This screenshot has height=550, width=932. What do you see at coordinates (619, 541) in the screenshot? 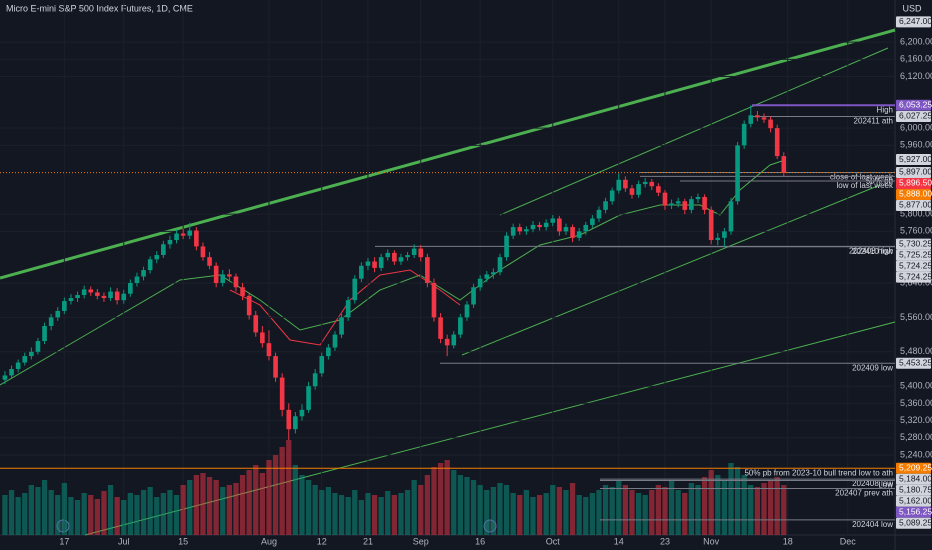
I see `x-tick-label: 14` at bounding box center [619, 541].